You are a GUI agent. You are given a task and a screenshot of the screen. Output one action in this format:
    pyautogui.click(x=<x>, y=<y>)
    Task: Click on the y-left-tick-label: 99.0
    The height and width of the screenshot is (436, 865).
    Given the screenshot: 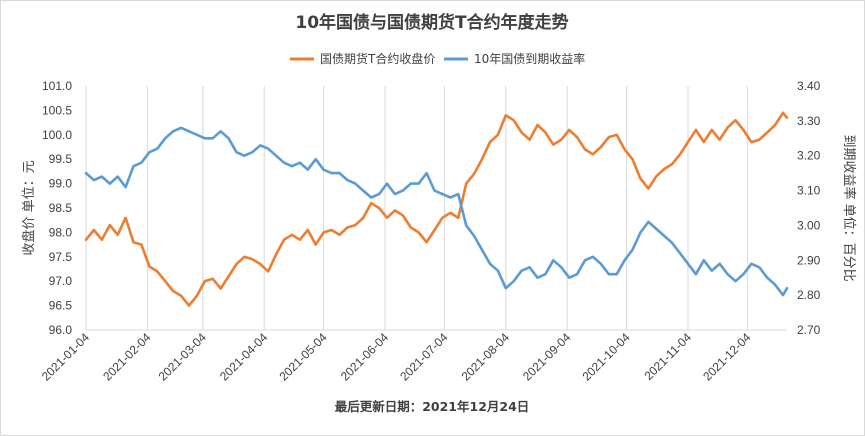 What is the action you would take?
    pyautogui.click(x=61, y=184)
    